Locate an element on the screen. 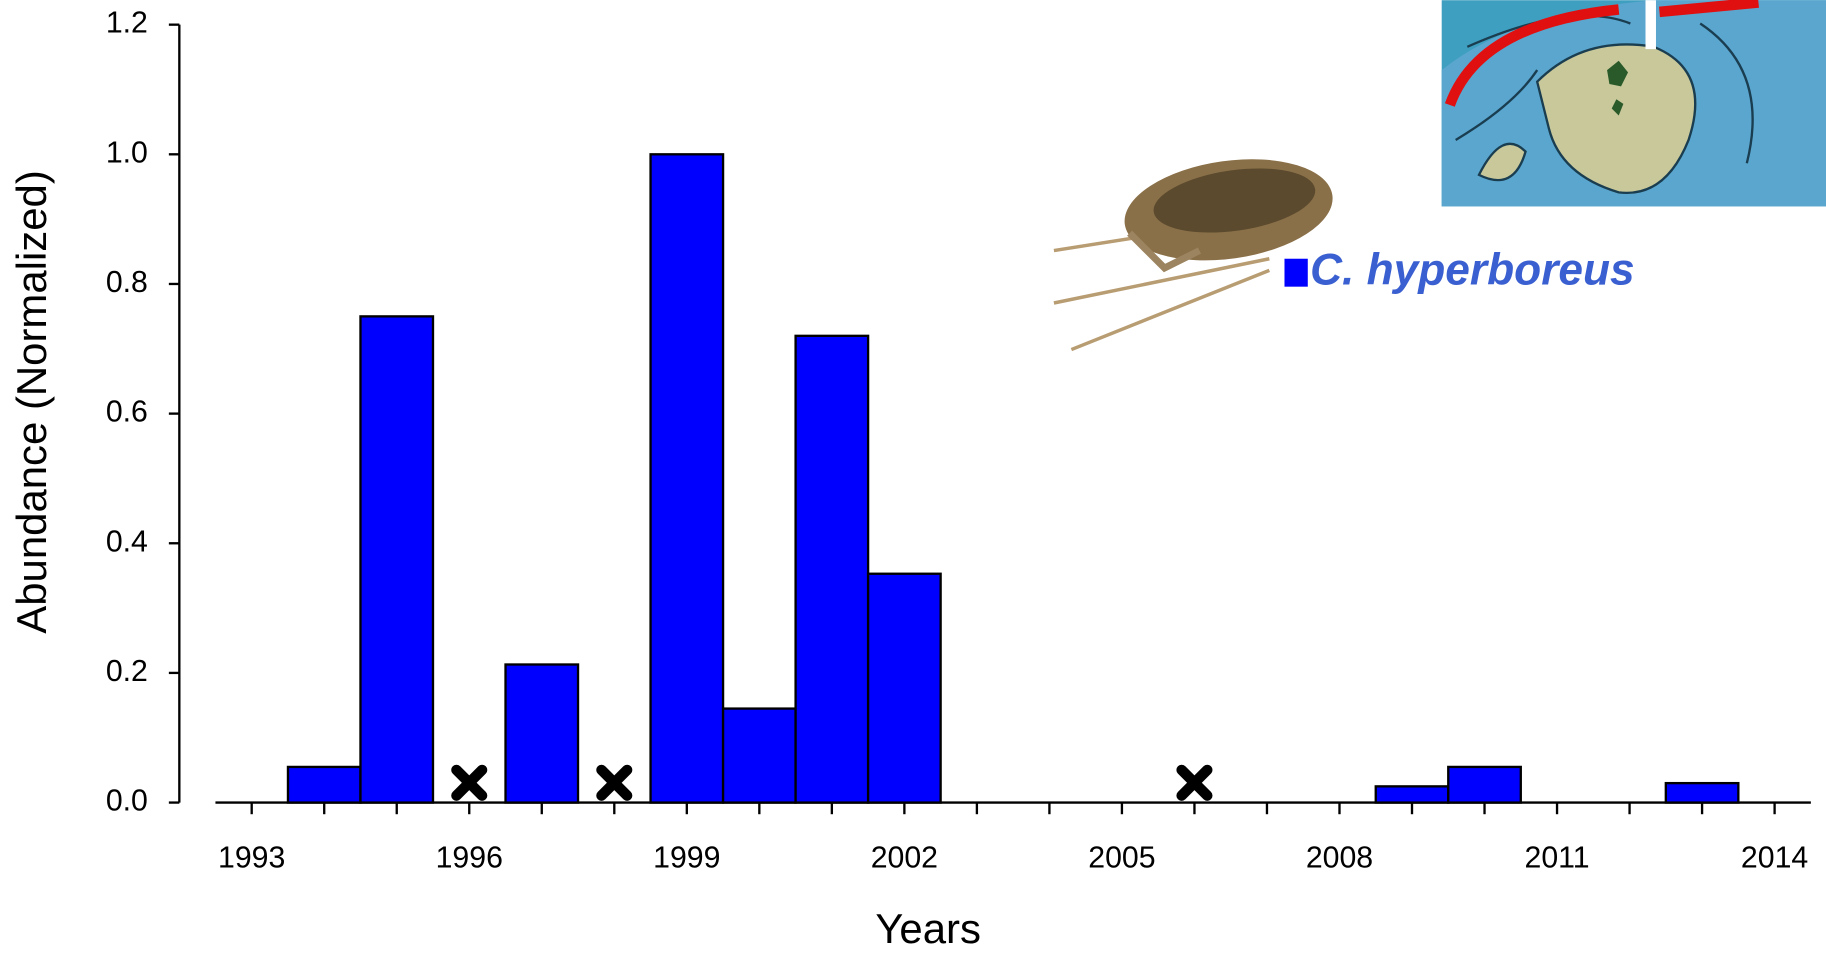 This screenshot has height=953, width=1826. y-tick-label: 0.6 is located at coordinates (127, 412).